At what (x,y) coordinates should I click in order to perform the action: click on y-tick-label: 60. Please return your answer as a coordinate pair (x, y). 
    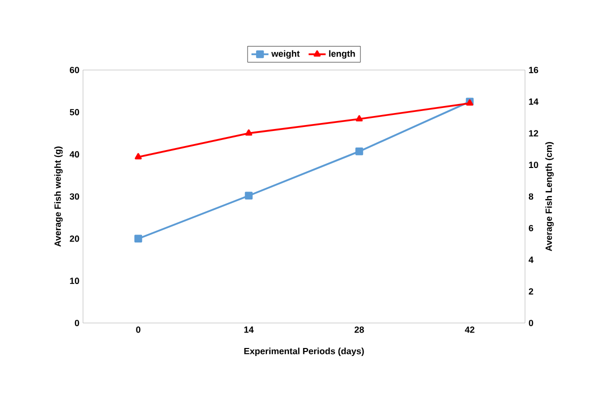
    Looking at the image, I should click on (75, 70).